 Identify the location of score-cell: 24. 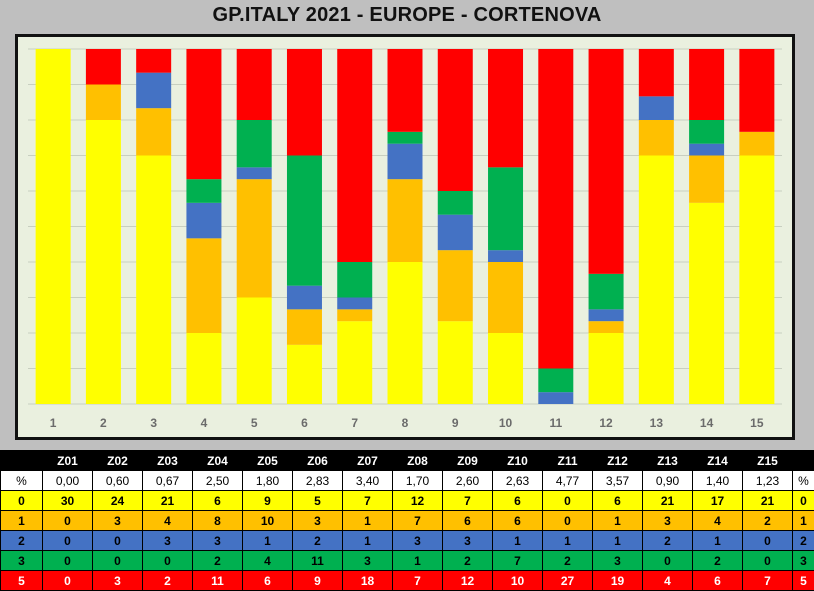
(117, 500).